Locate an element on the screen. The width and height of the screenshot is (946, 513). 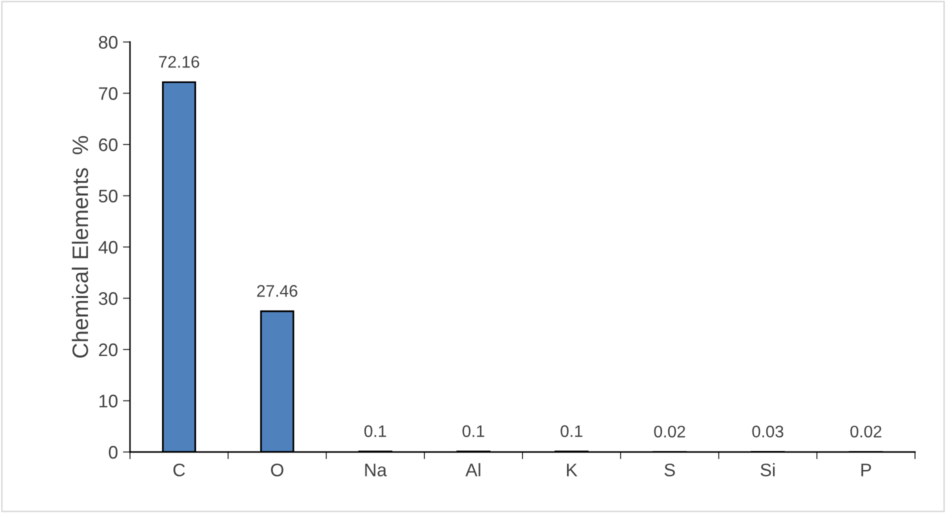
x-tick-label: Na is located at coordinates (376, 470).